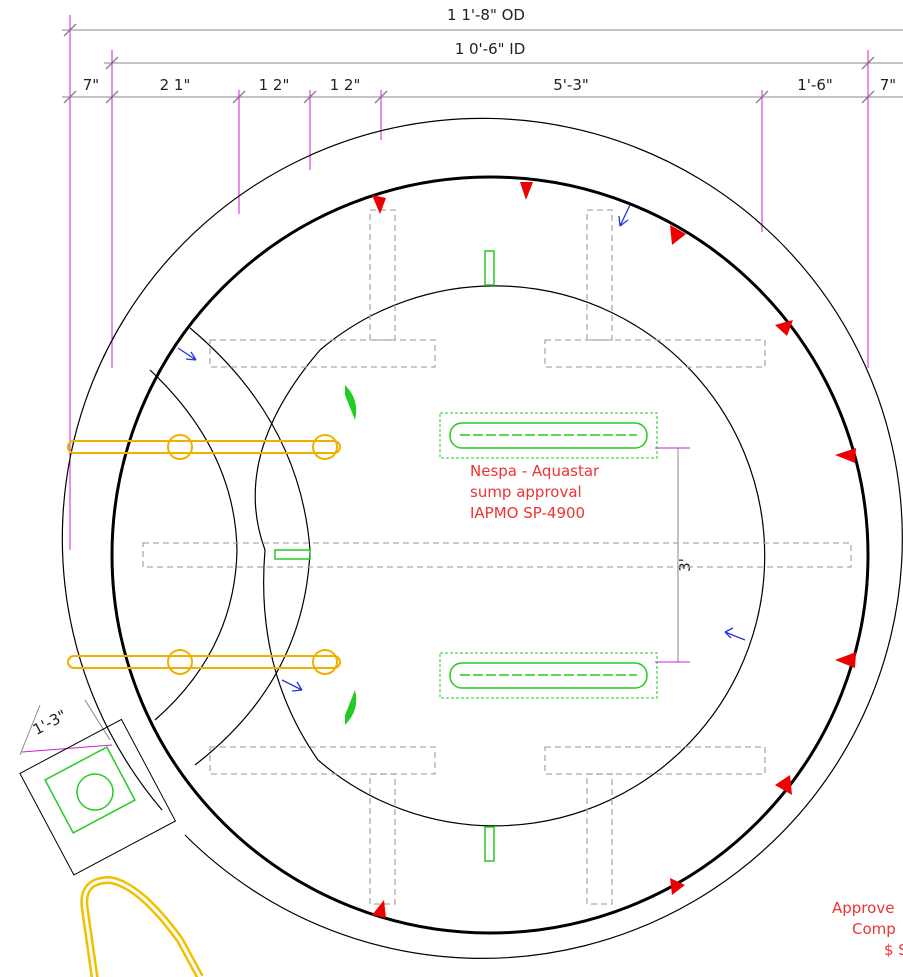 The image size is (903, 977). I want to click on corner-note: $ S, so click(893, 950).